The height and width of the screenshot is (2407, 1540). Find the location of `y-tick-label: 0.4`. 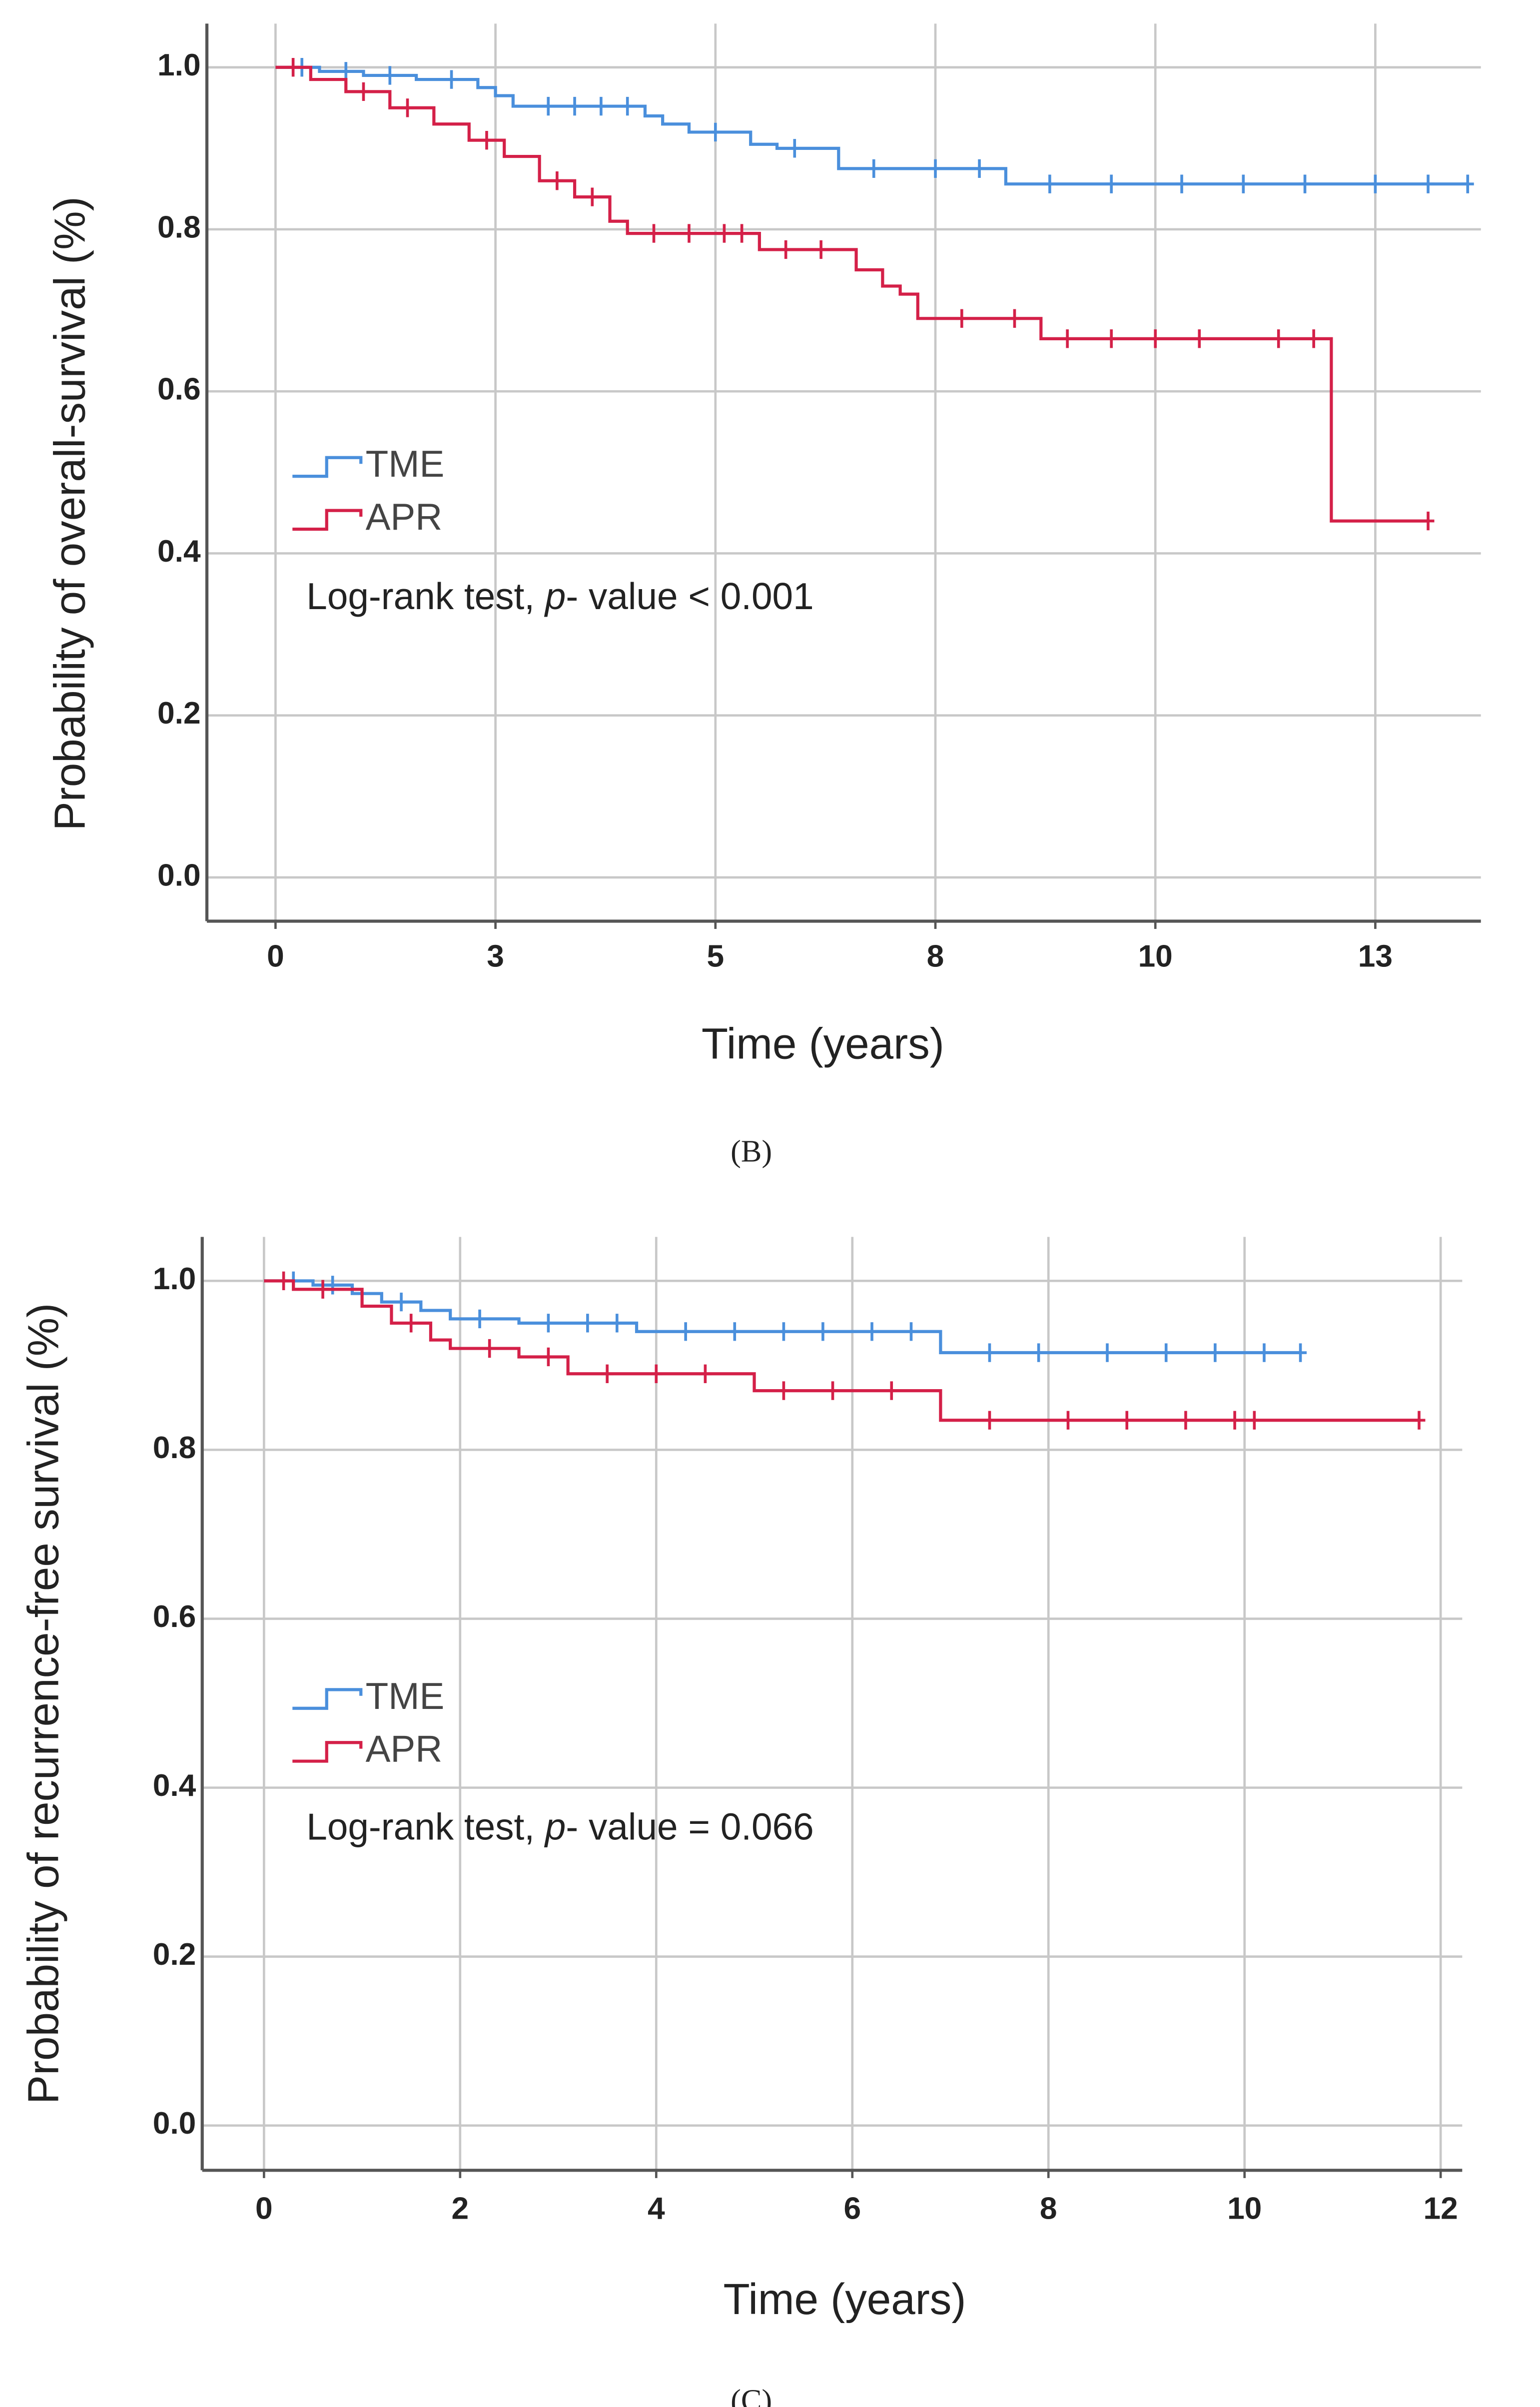

y-tick-label: 0.4 is located at coordinates (174, 1785).